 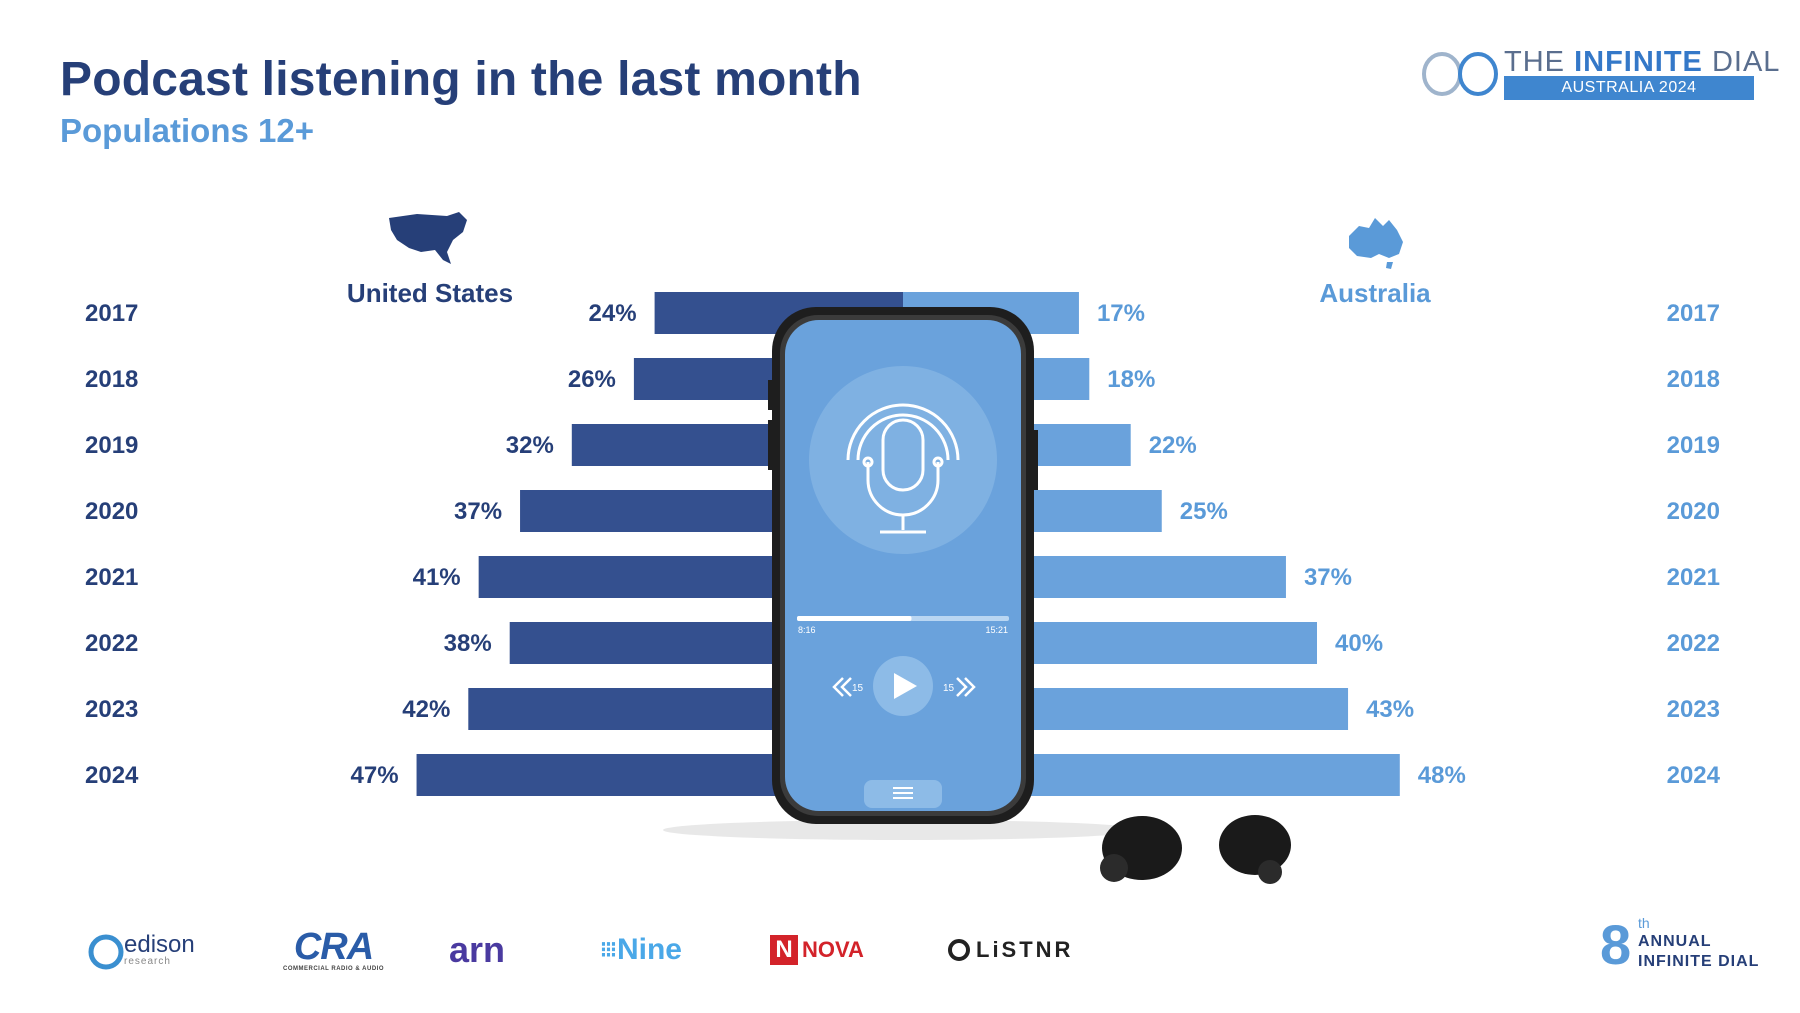 I want to click on value-label-us-2018: 26%, so click(x=592, y=379).